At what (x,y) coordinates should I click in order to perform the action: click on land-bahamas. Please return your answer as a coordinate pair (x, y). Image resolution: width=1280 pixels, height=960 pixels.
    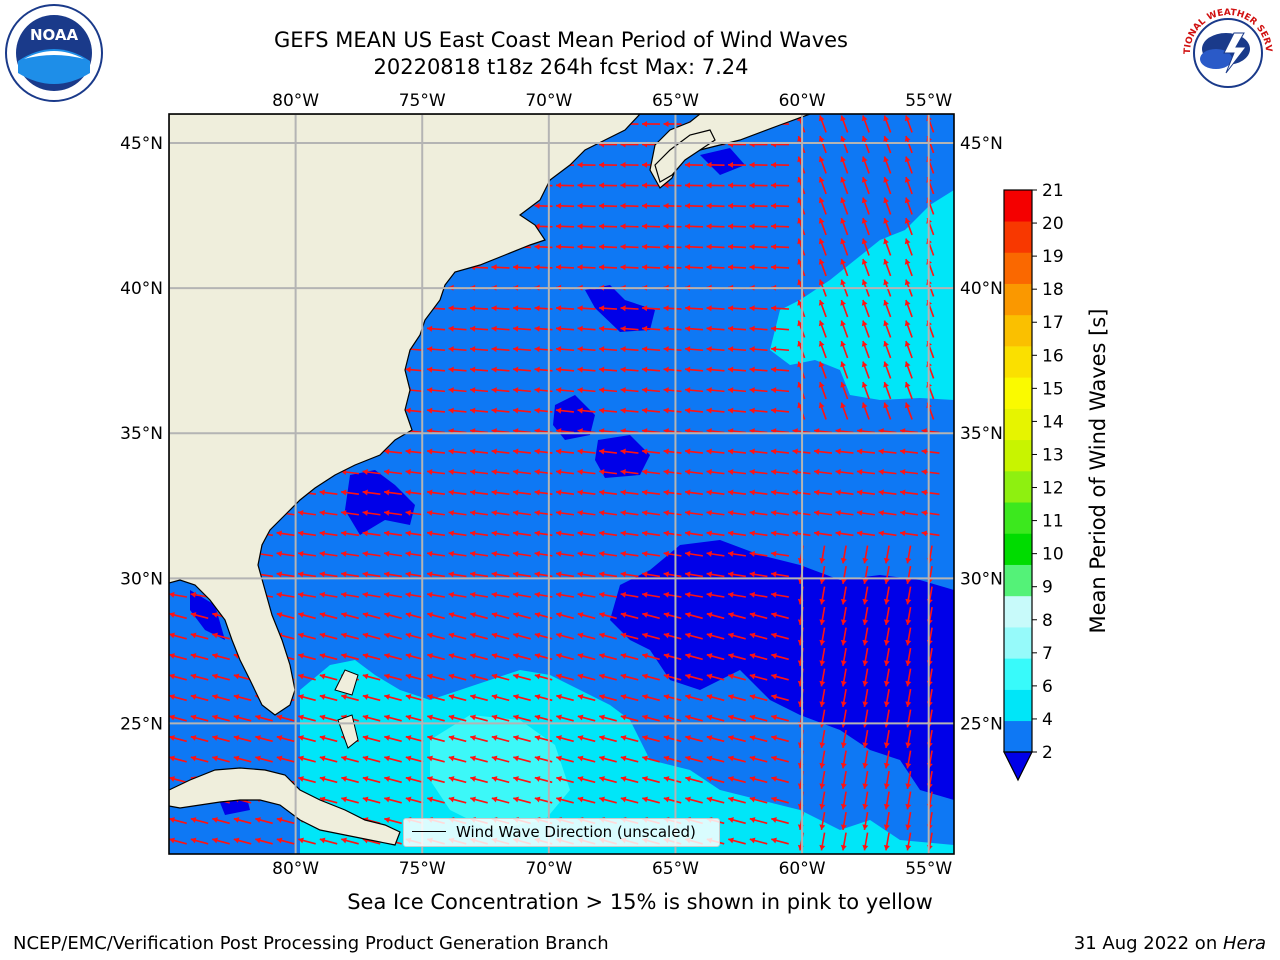
    Looking at the image, I should click on (346, 709).